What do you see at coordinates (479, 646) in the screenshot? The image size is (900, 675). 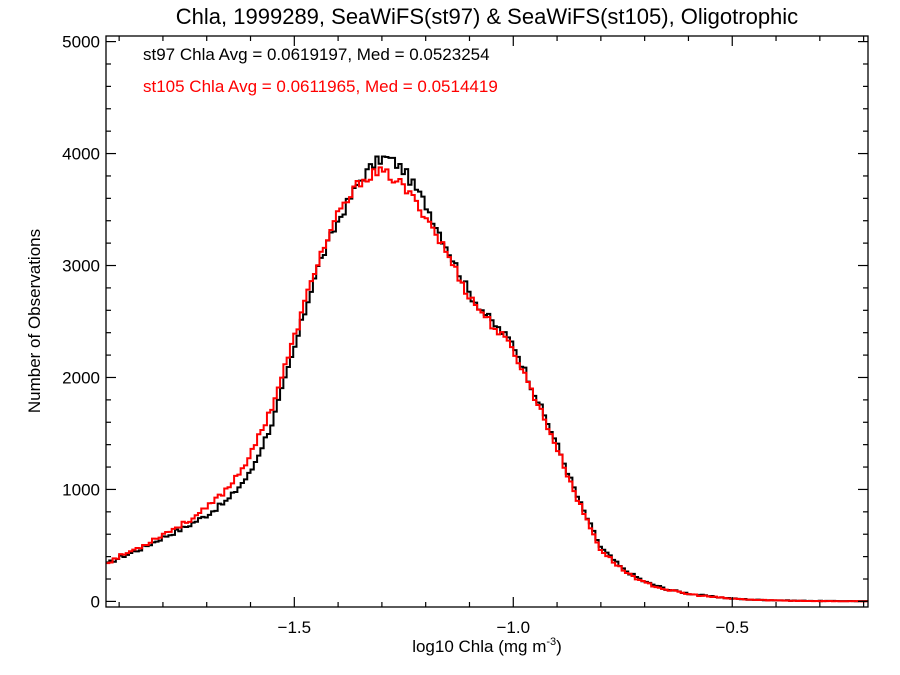 I see `x-axis-label-main: log10 Chla (mg m` at bounding box center [479, 646].